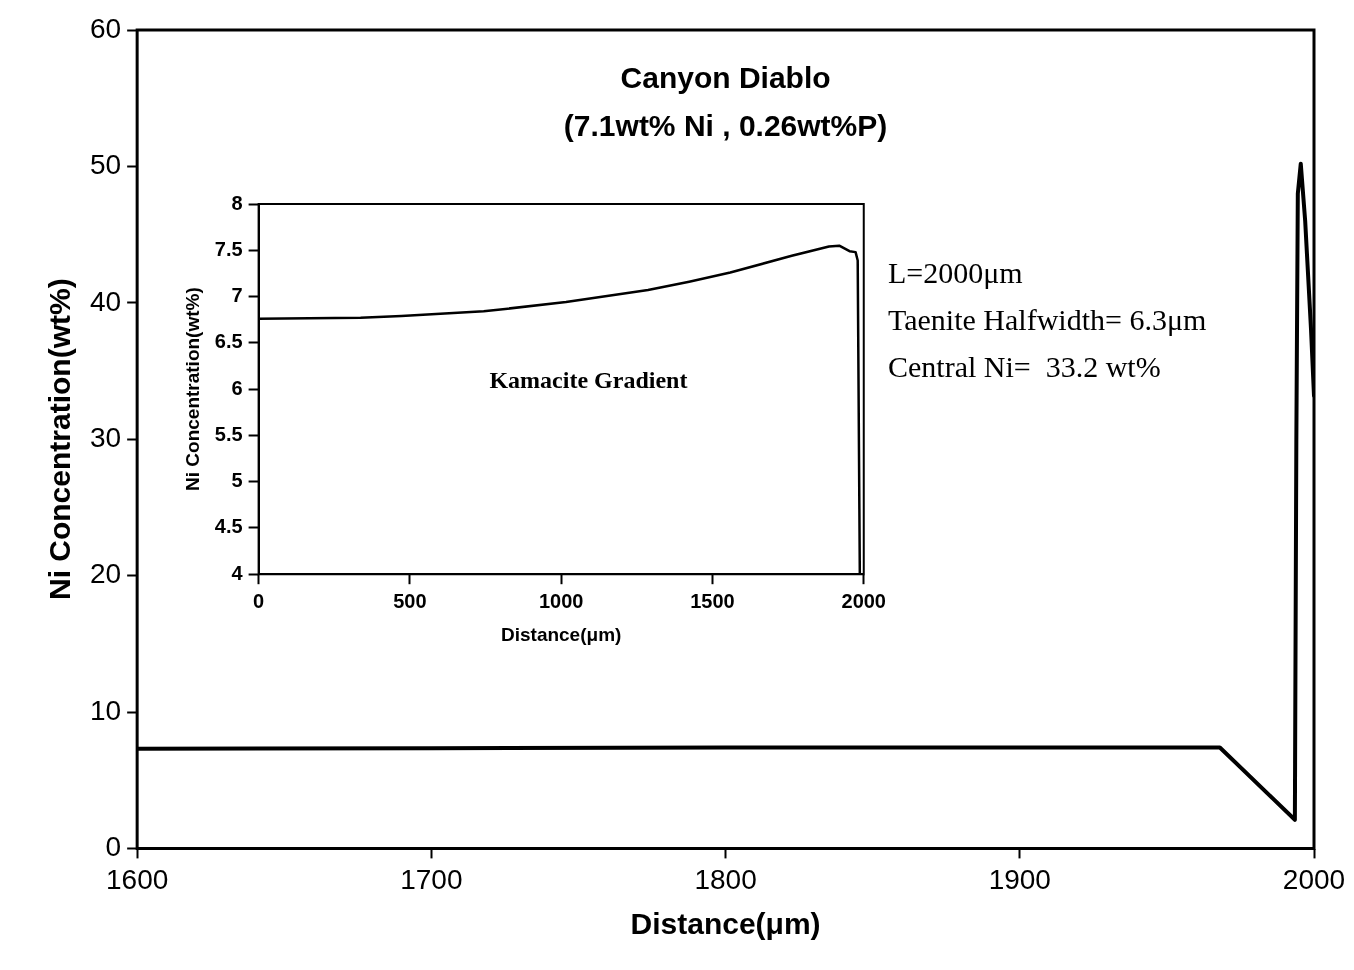  Describe the element at coordinates (259, 600) in the screenshot. I see `x-tick-label: 0` at that location.